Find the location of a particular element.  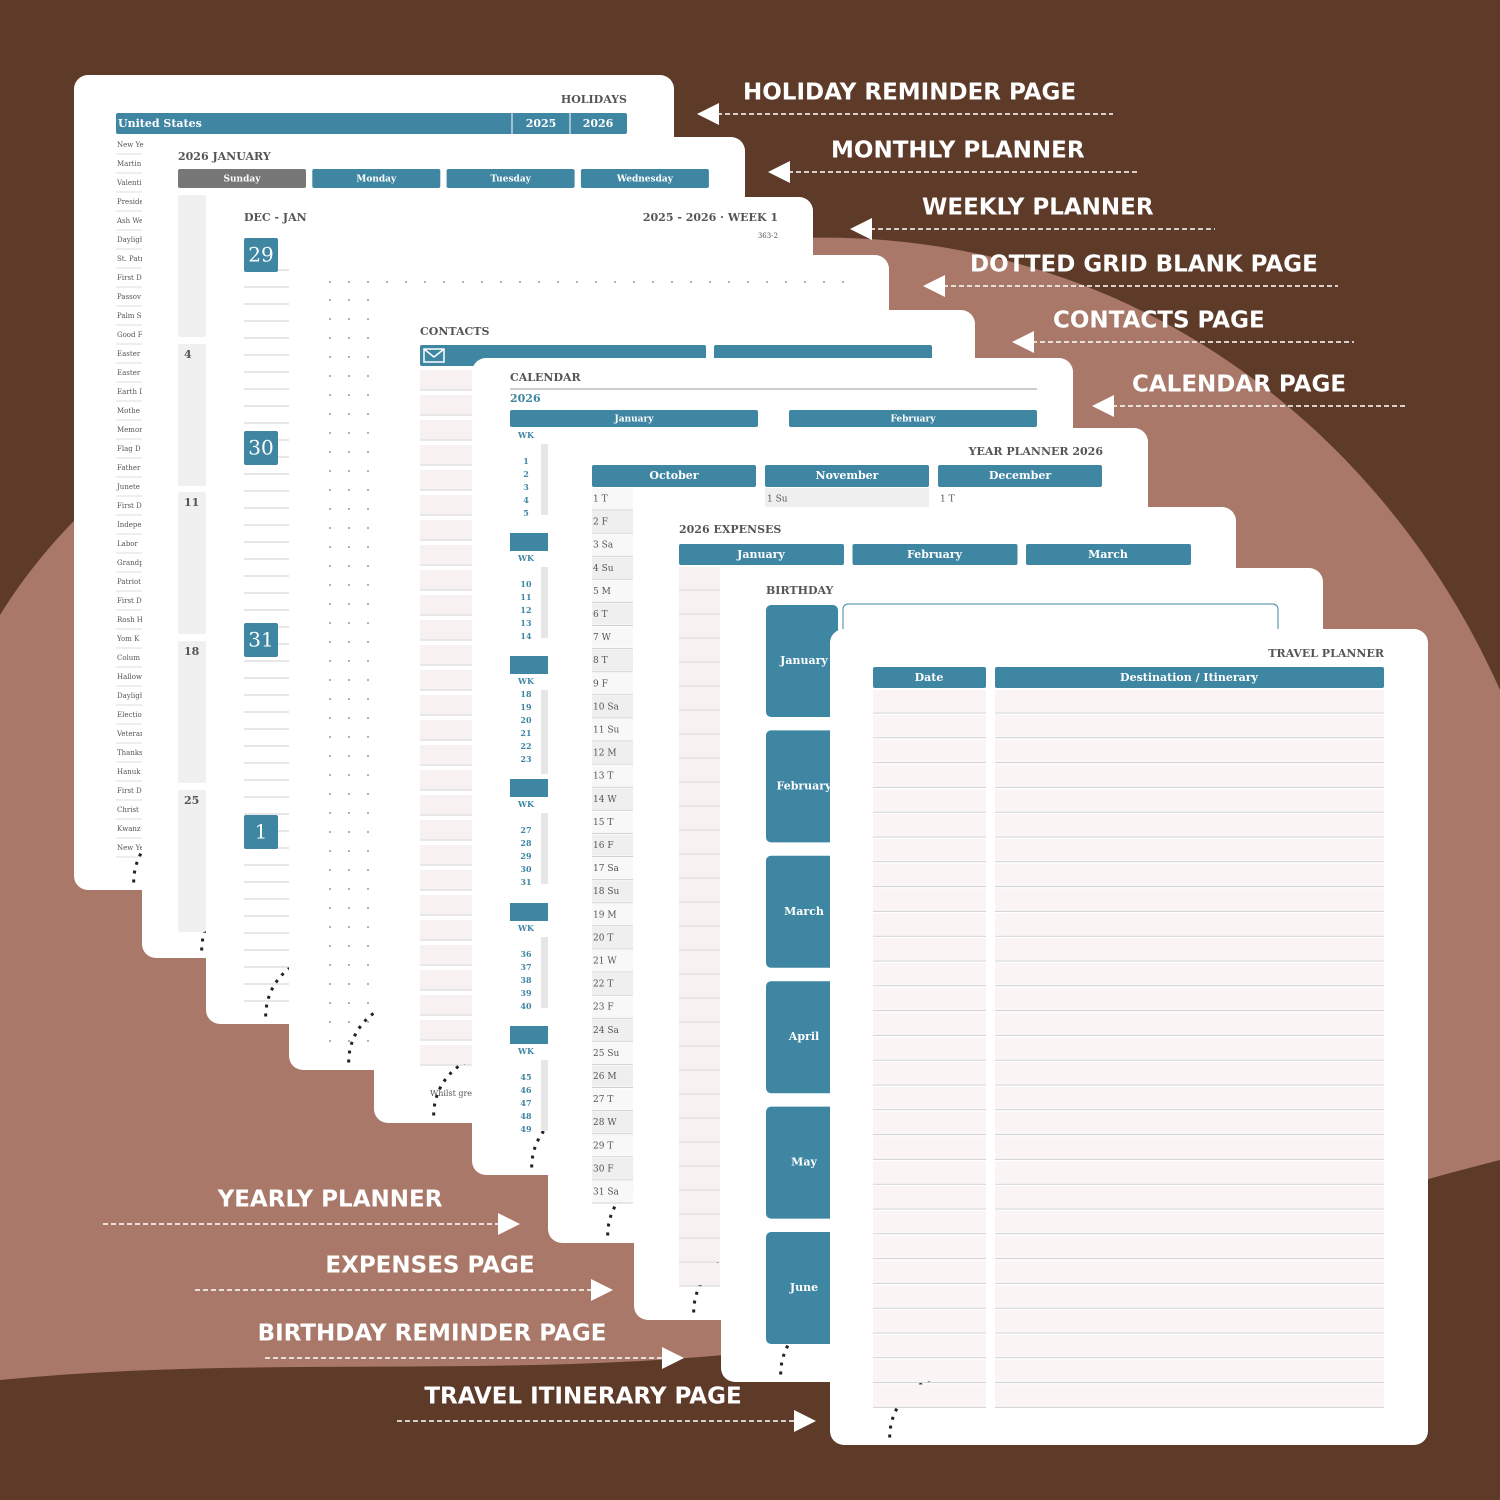

week-number: 28 is located at coordinates (526, 843).